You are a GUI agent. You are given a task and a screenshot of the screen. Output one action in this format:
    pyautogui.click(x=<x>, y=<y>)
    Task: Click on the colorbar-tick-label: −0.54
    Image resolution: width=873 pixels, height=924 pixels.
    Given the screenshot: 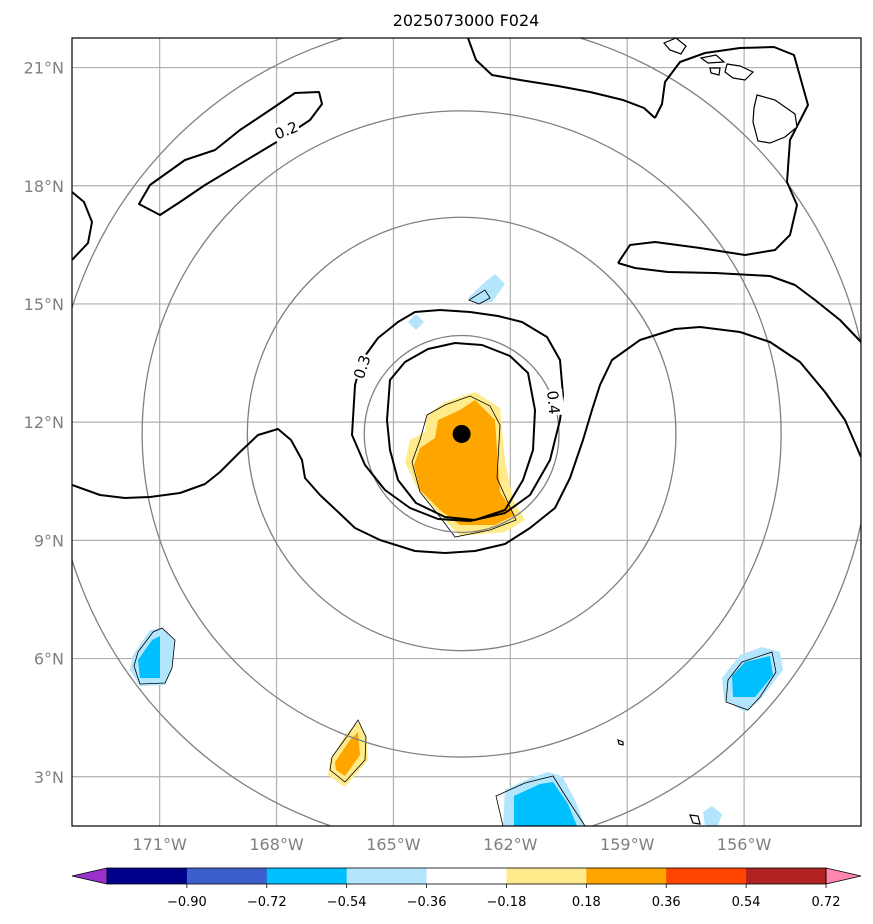 What is the action you would take?
    pyautogui.click(x=347, y=902)
    